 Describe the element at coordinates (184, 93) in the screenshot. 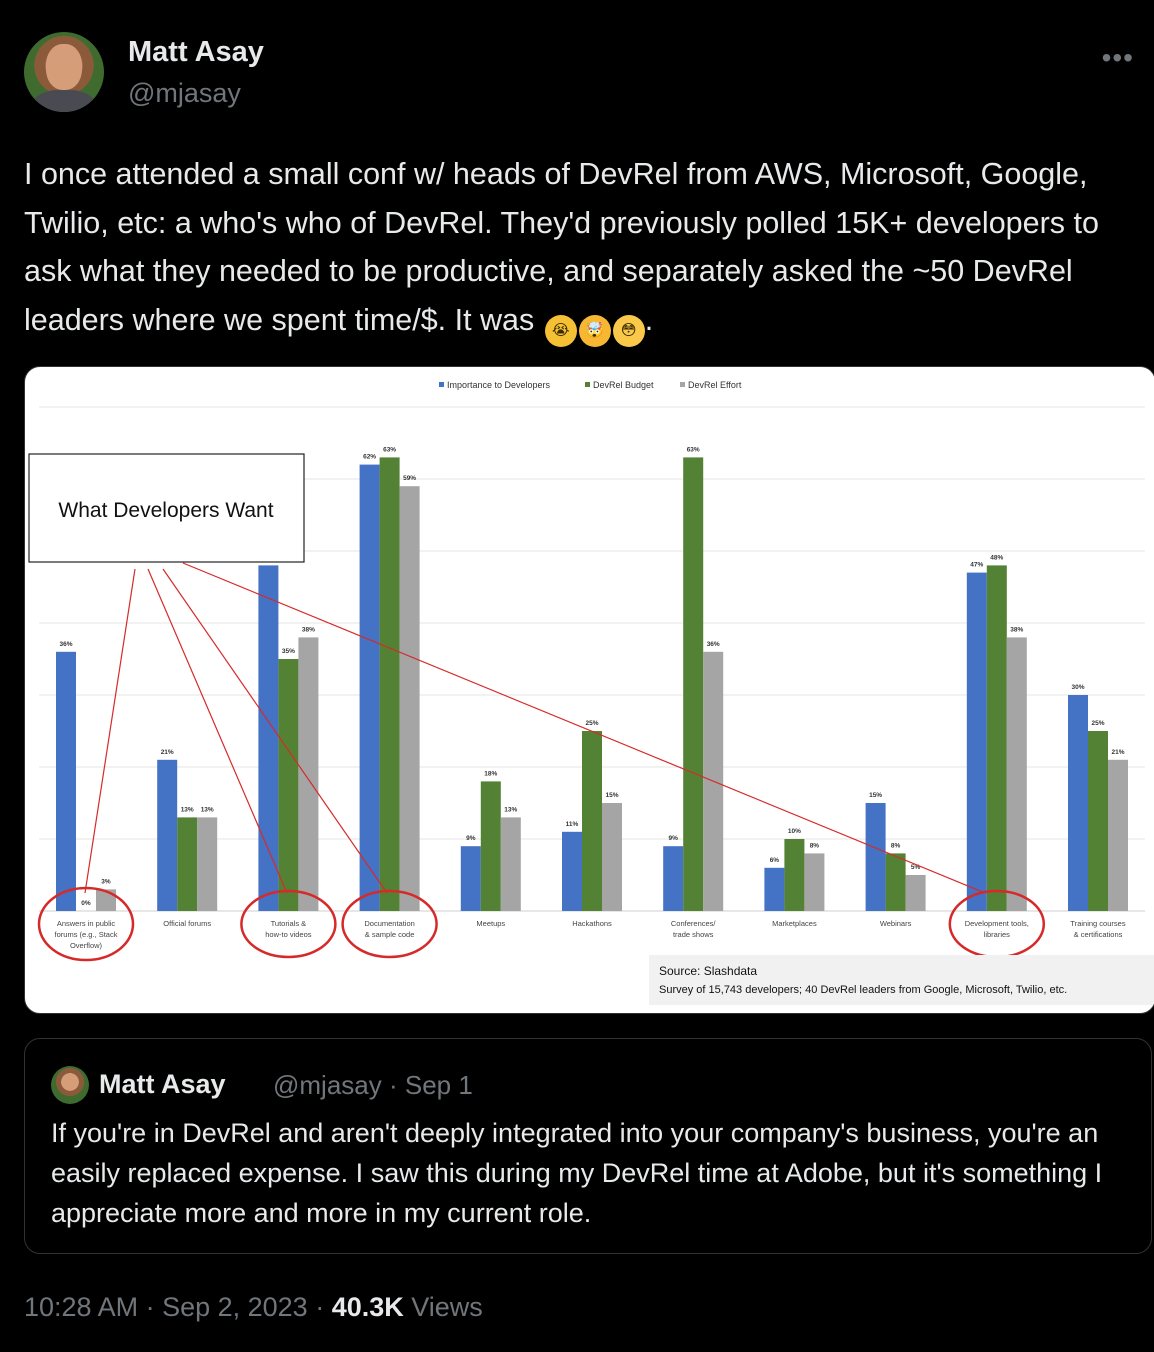

I see `author-handle: @mjasay` at that location.